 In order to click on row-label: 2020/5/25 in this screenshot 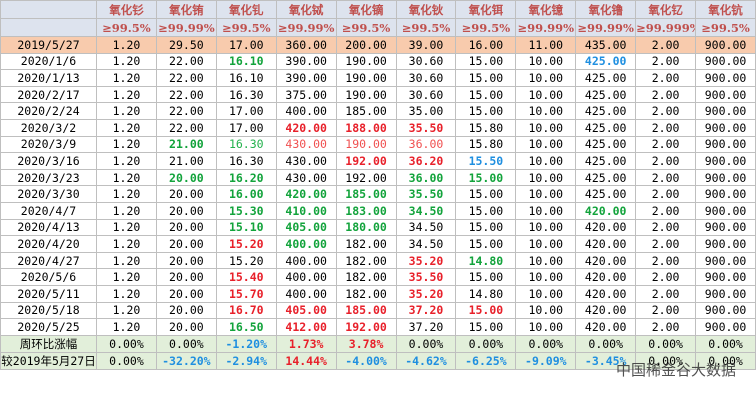, I will do `click(48, 327)`.